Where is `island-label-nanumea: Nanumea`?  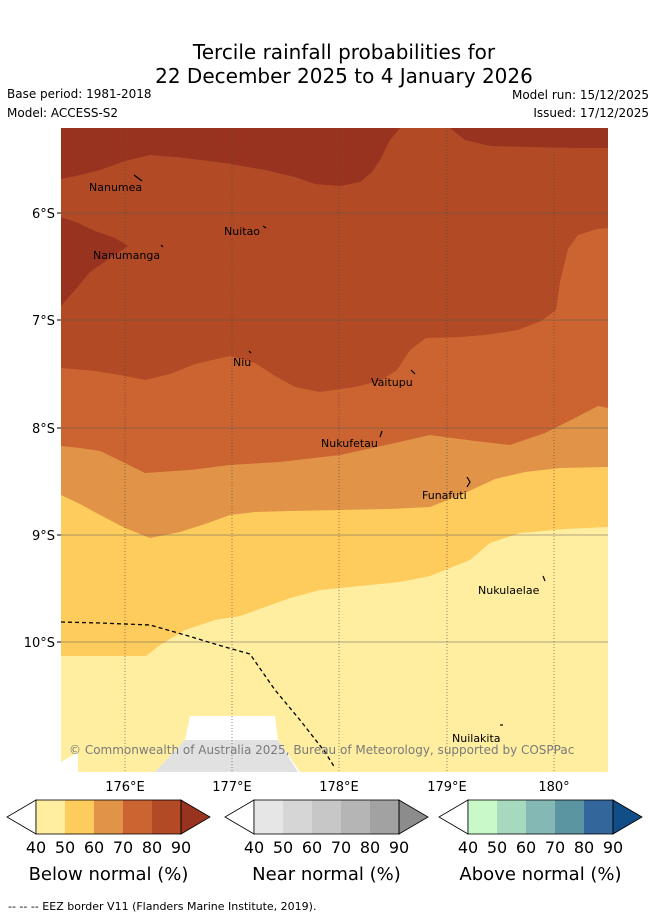
island-label-nanumea: Nanumea is located at coordinates (115, 187).